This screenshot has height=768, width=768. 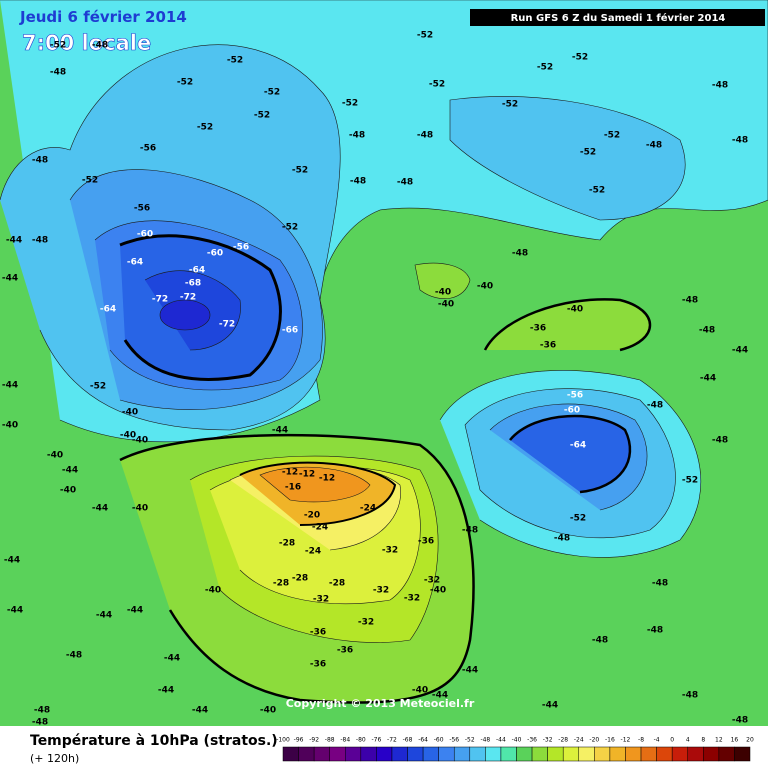 I want to click on run-text: Run GFS 6 Z du Samedi 1 février 2014, so click(x=618, y=18).